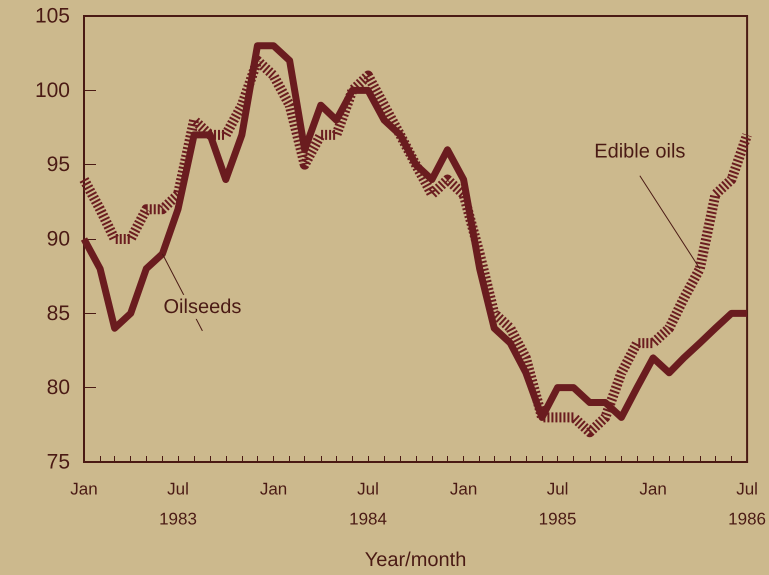  Describe the element at coordinates (58, 388) in the screenshot. I see `y-tick-label: 80` at that location.